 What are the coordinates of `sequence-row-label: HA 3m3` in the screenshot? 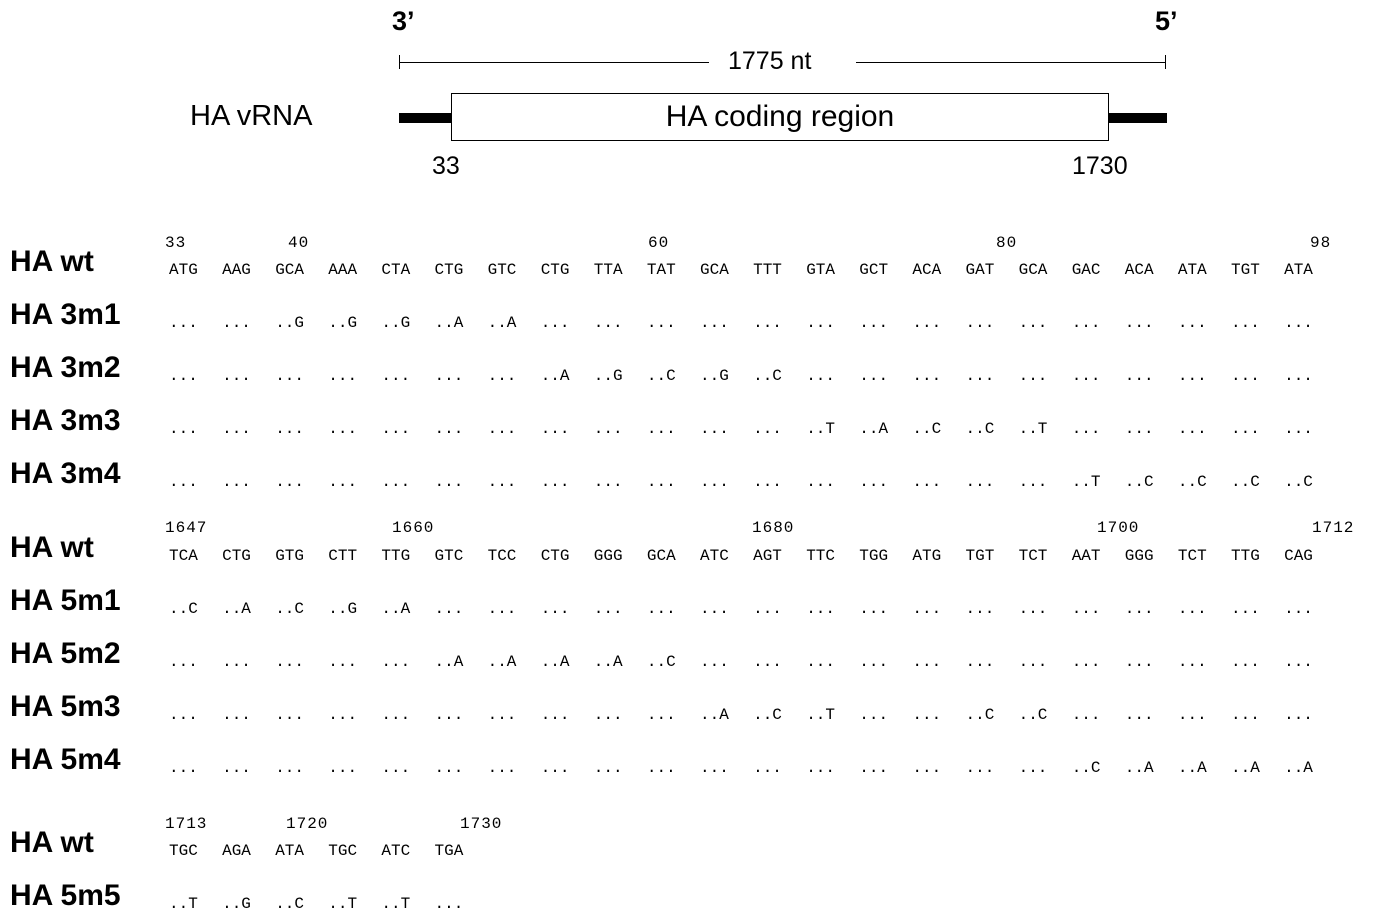 It's located at (65, 420).